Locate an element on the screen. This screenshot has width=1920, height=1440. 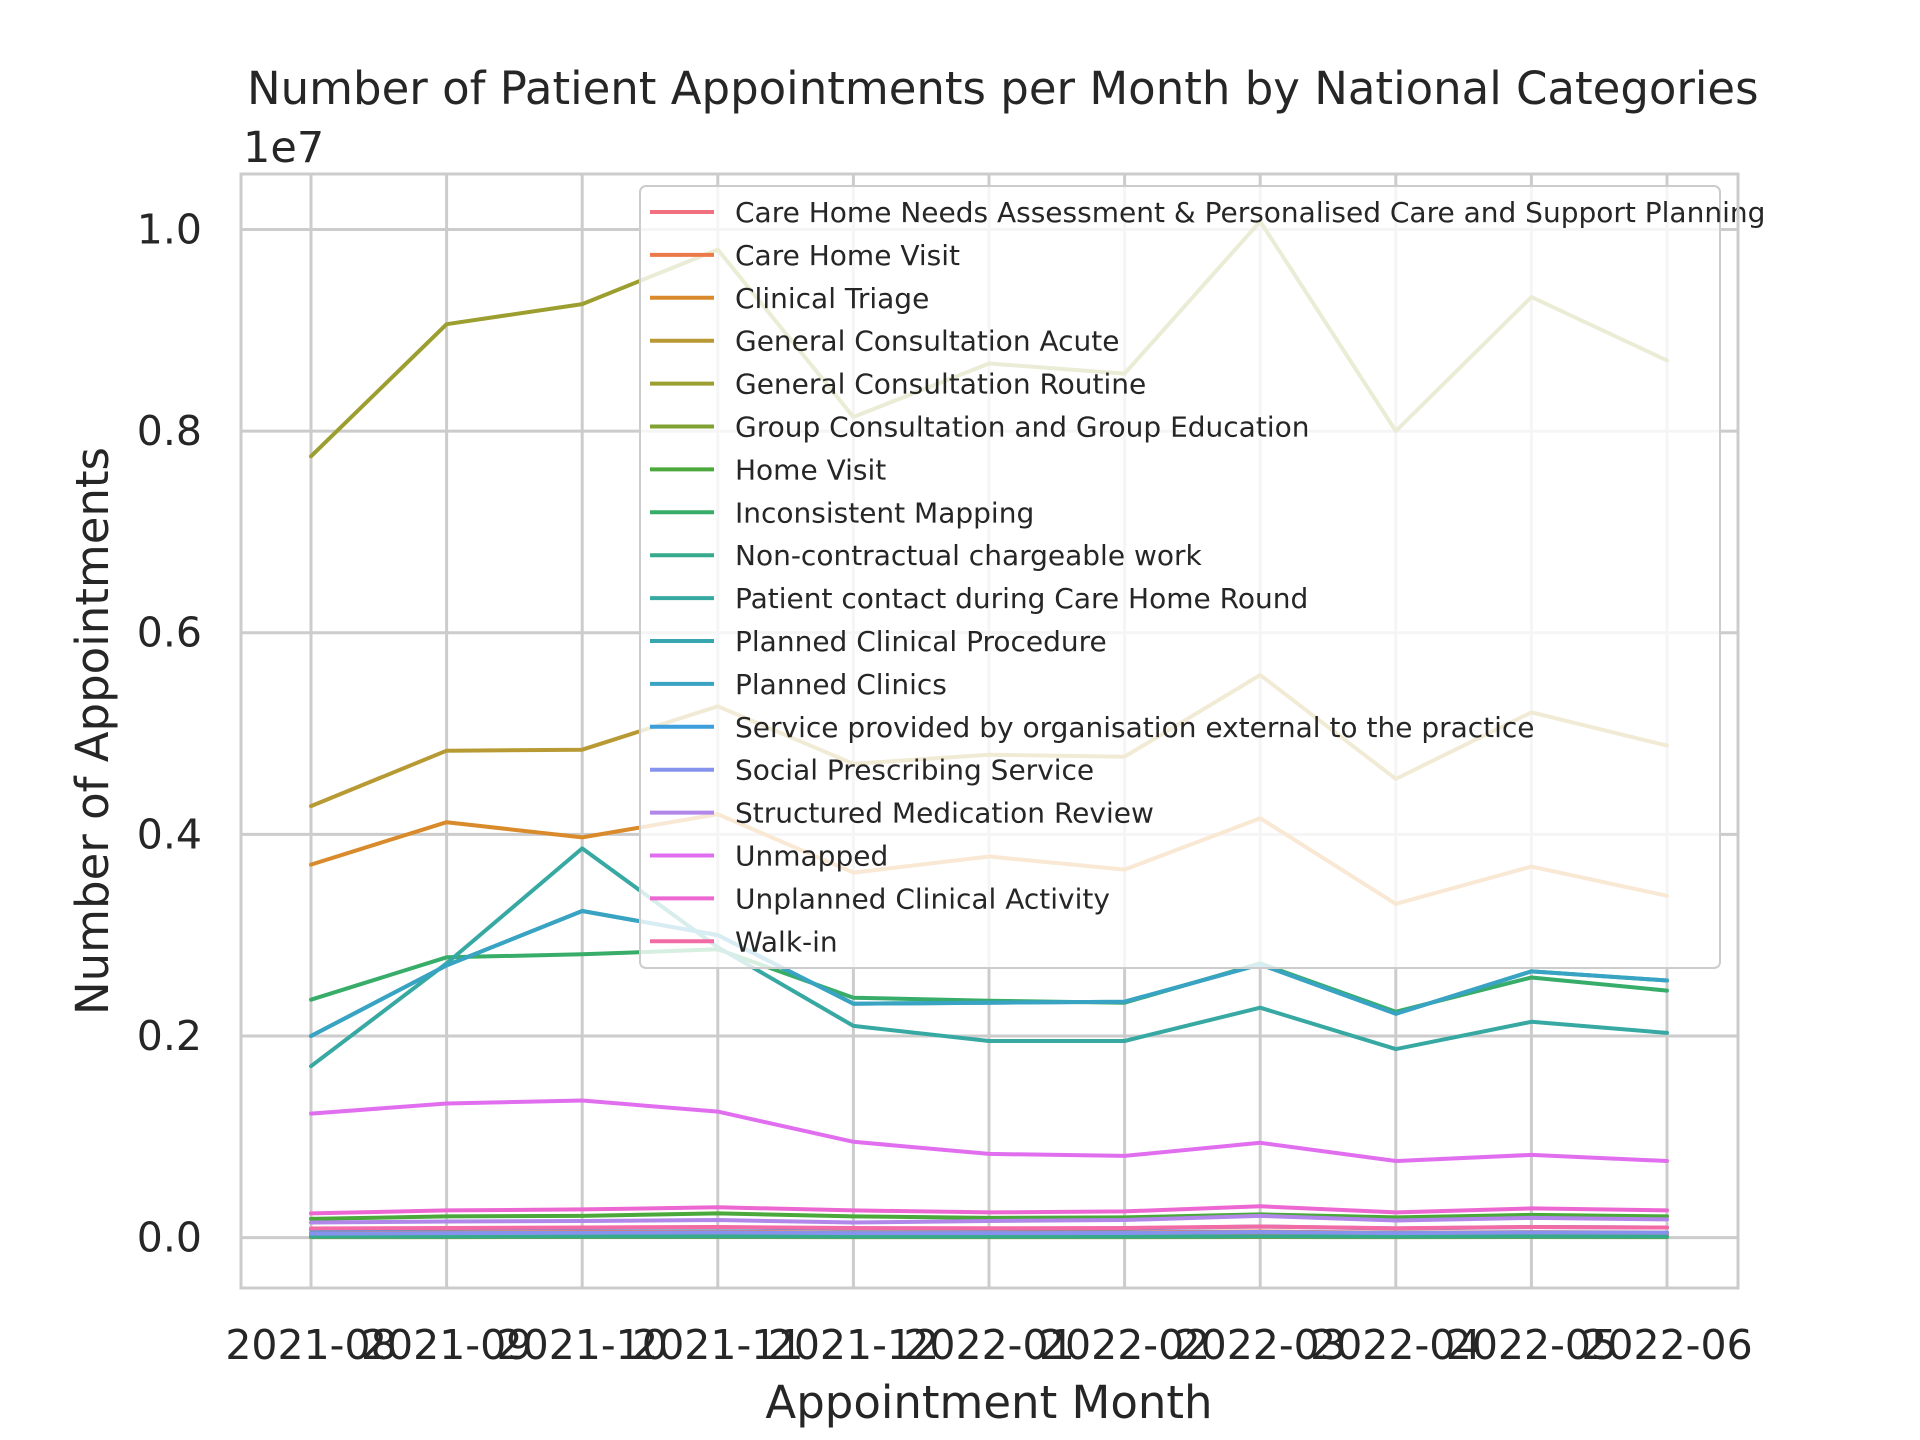
legend-label: General Consultation Routine is located at coordinates (940, 384).